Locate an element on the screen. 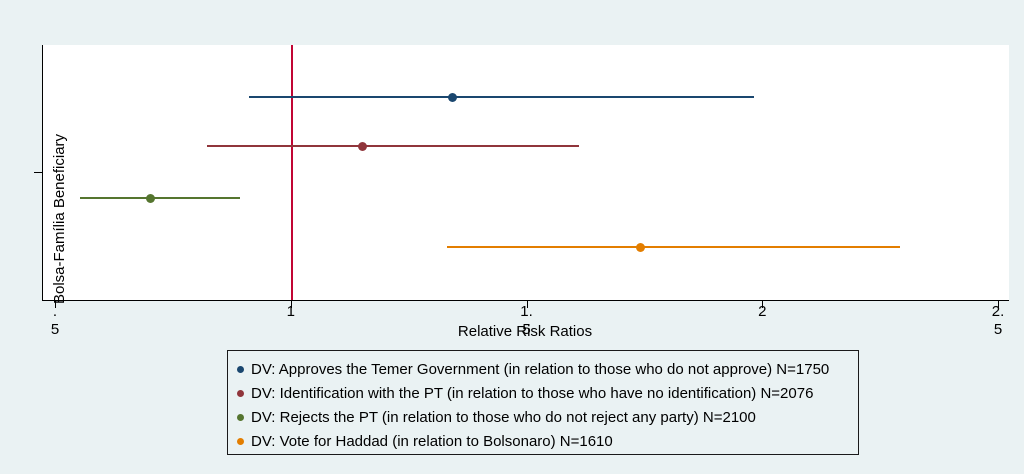  x-axis-tick-label: . 5 is located at coordinates (55, 320).